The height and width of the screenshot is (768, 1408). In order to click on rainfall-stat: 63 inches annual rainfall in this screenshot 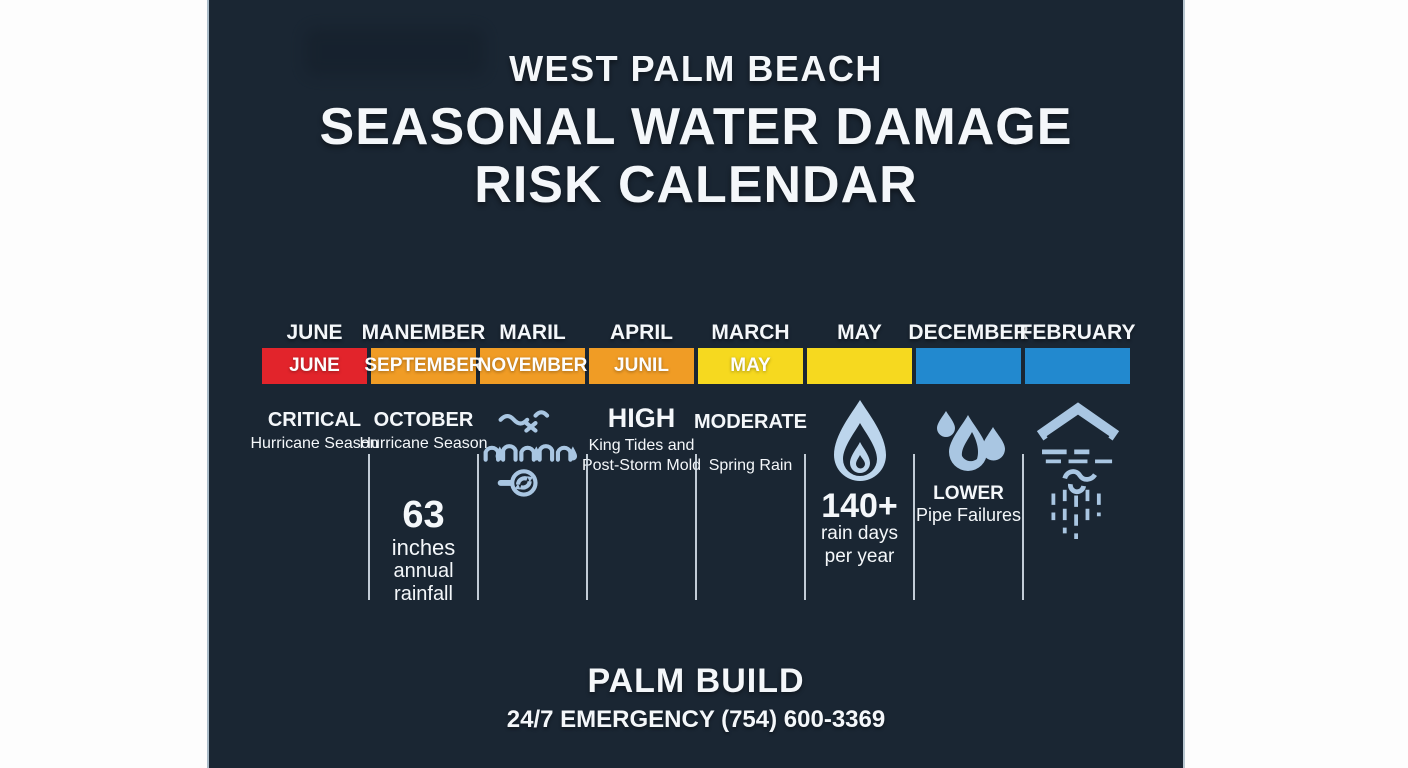, I will do `click(423, 550)`.